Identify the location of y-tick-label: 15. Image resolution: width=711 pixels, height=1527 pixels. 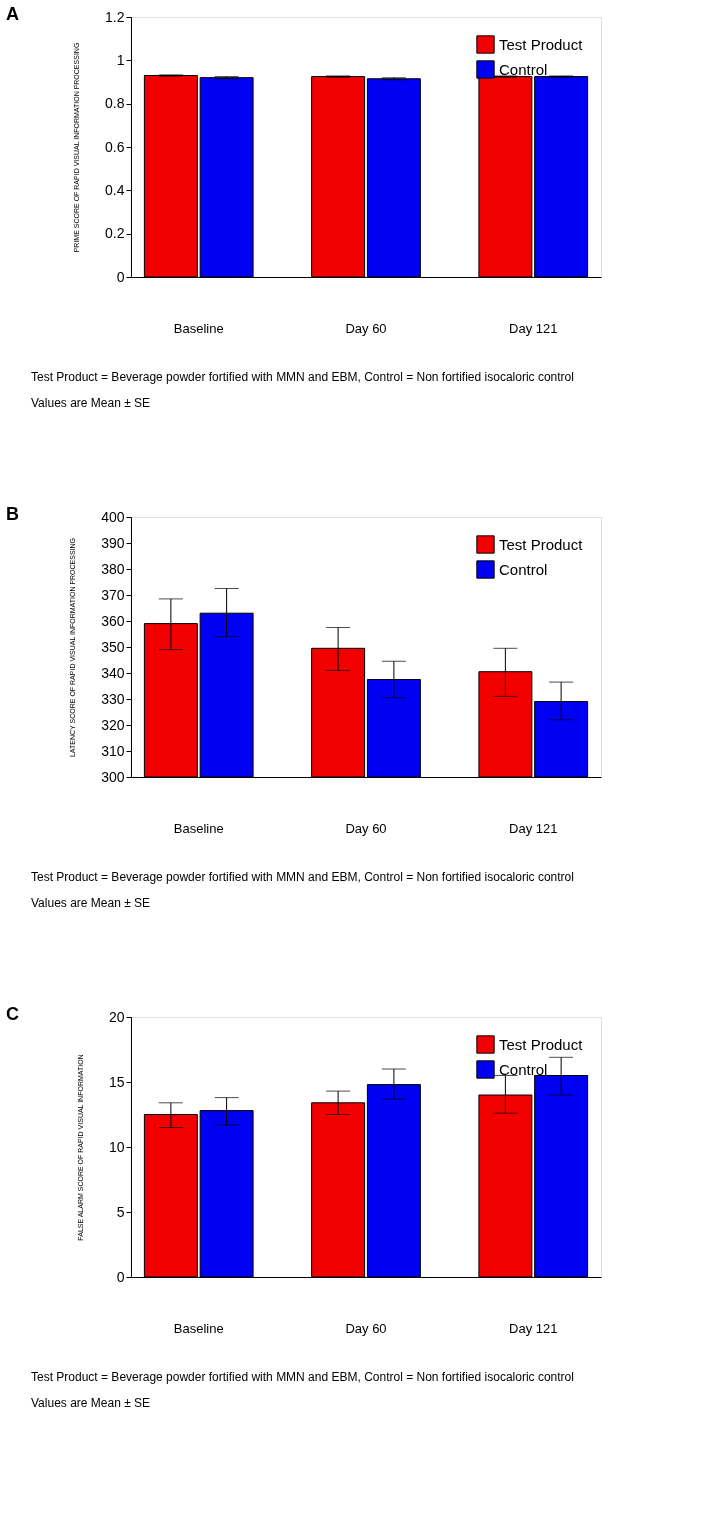
(116, 1081).